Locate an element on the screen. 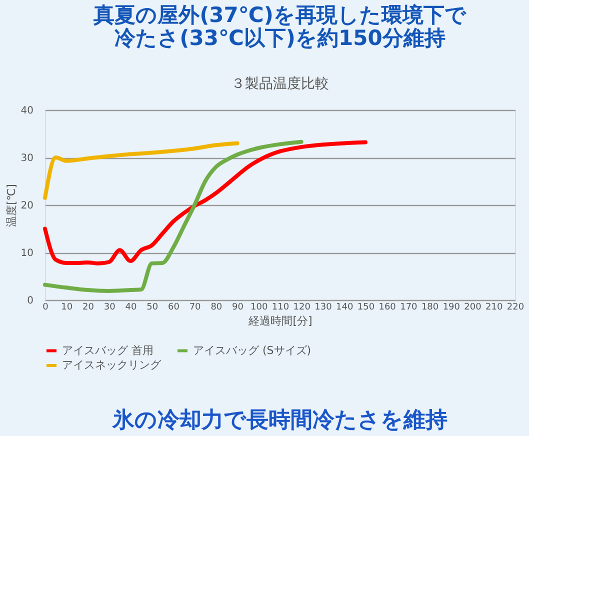 Image resolution: width=600 pixels, height=600 pixels. text: 冷たさ(33℃以下)を約150分維持 is located at coordinates (280, 38).